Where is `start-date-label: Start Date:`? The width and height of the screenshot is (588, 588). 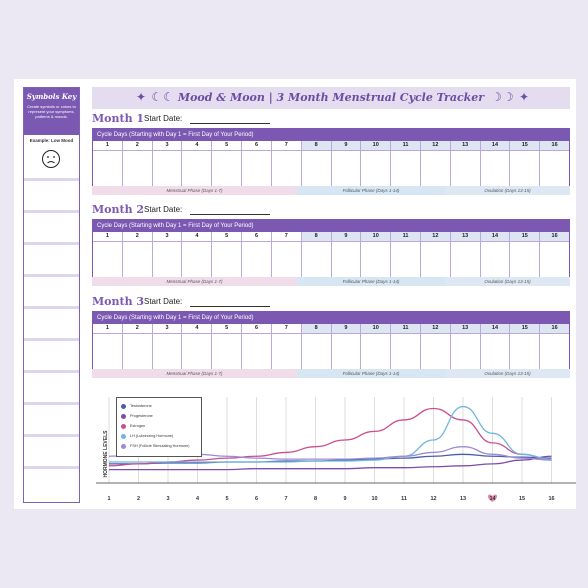
start-date-label: Start Date: is located at coordinates (163, 301).